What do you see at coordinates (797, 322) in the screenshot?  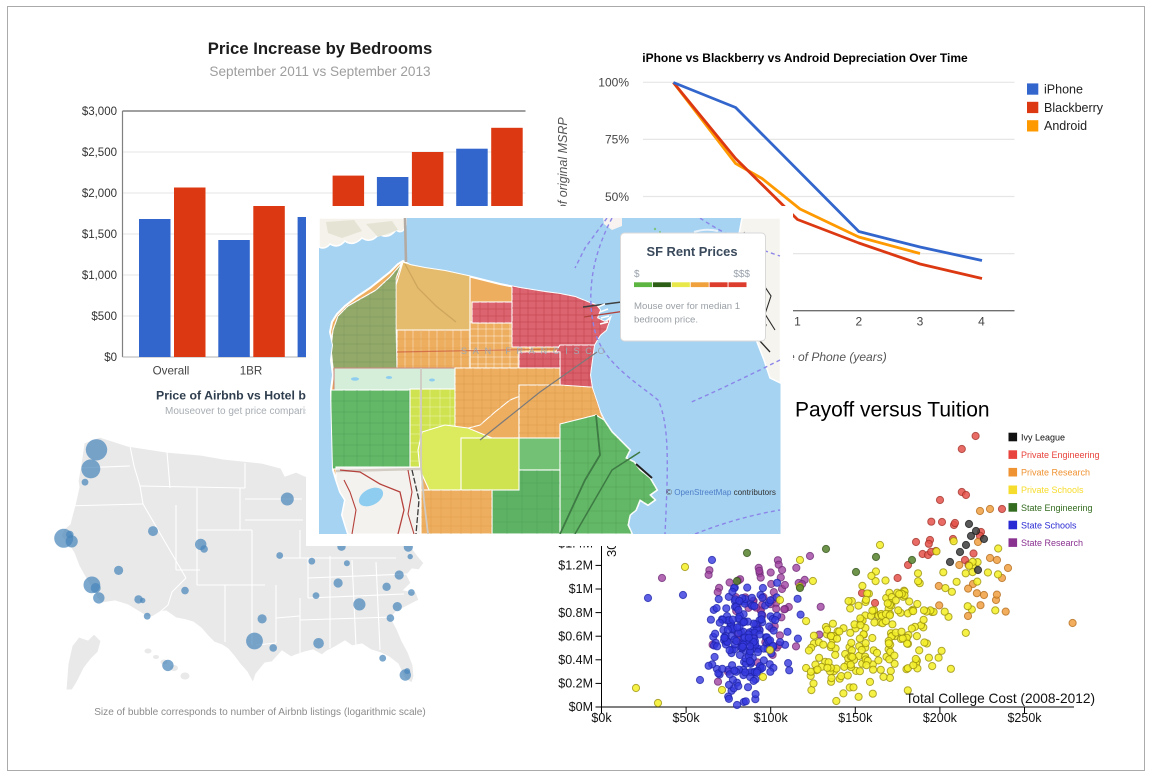 I see `svg-text: 1` at bounding box center [797, 322].